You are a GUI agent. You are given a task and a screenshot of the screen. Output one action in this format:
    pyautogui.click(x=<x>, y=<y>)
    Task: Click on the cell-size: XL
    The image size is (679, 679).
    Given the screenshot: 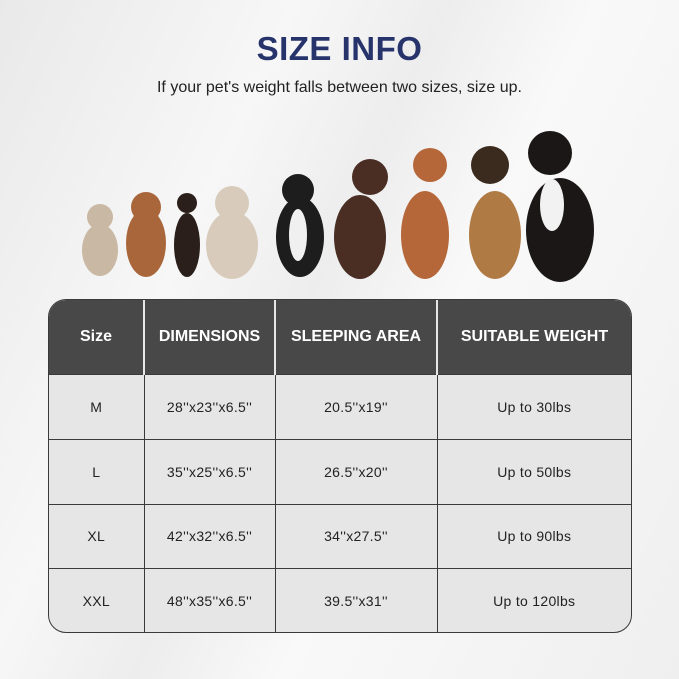 What is the action you would take?
    pyautogui.click(x=97, y=536)
    